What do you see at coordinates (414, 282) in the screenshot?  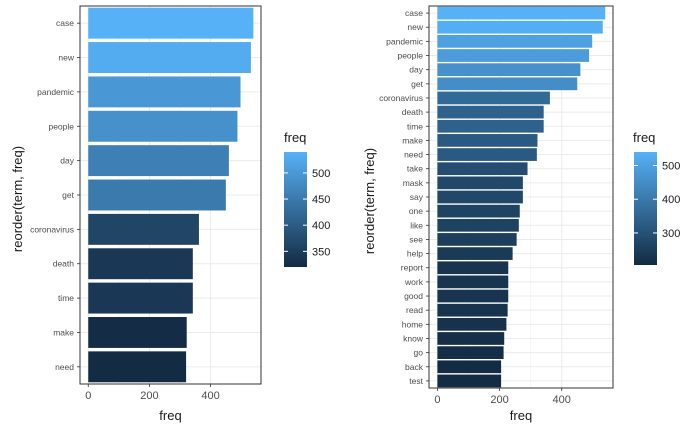 I see `y-tick-label: work` at bounding box center [414, 282].